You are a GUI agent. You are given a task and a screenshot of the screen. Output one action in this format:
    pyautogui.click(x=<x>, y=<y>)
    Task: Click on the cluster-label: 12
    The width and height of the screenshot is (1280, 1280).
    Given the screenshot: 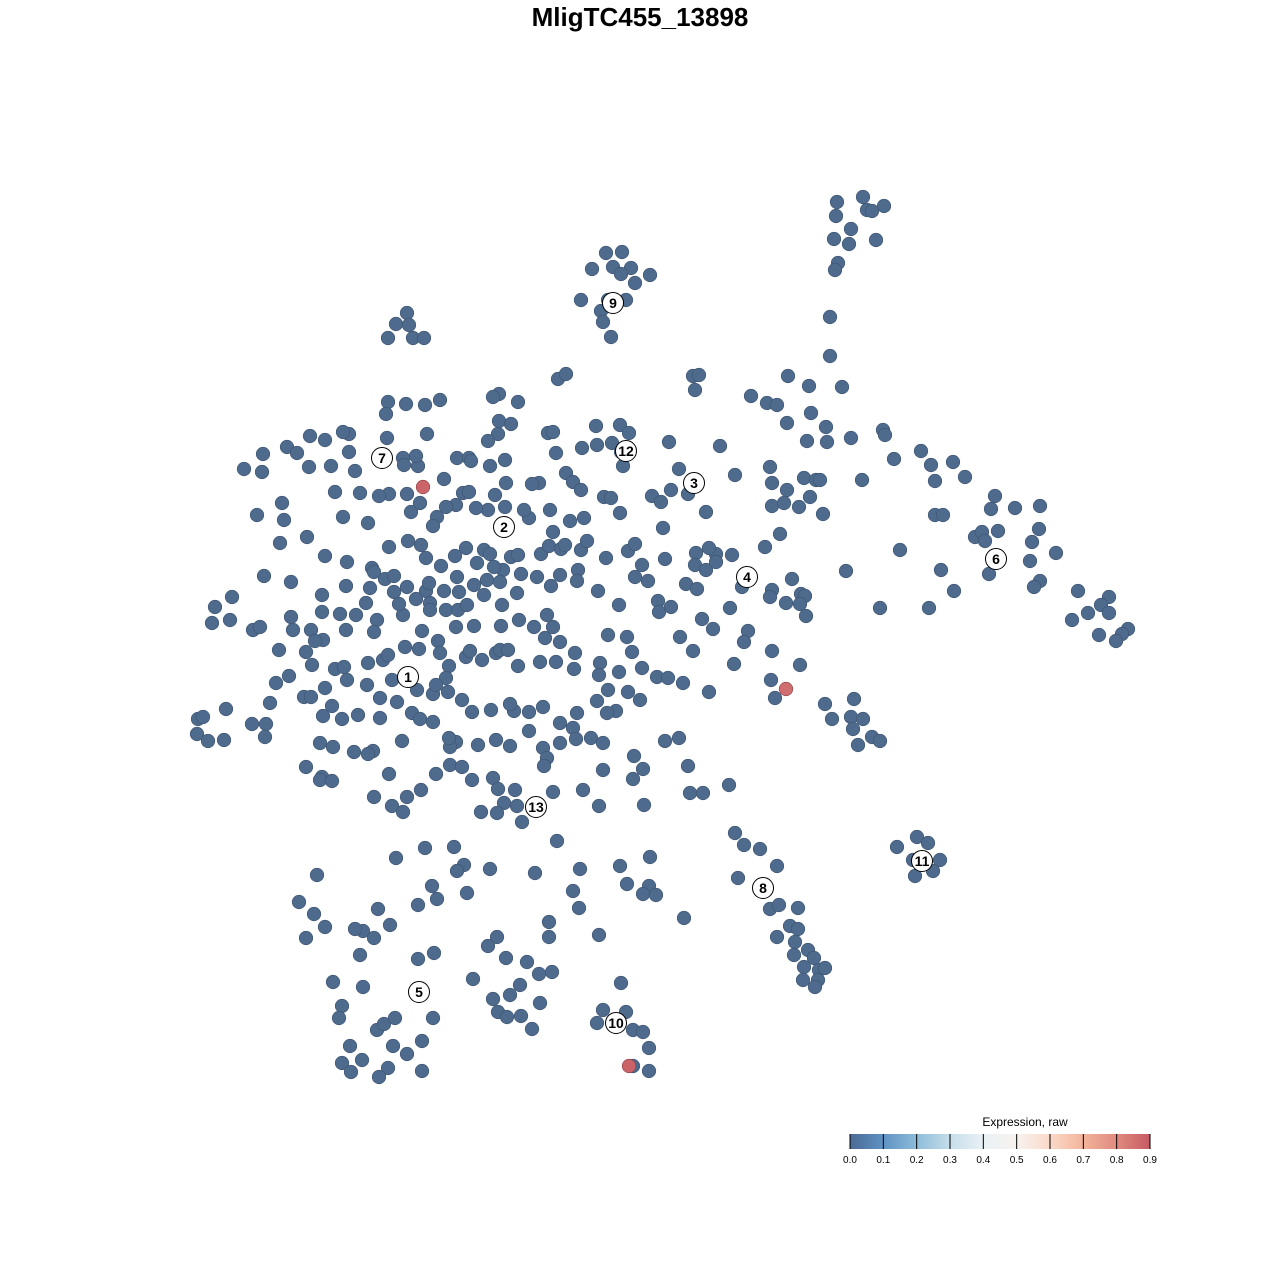 What is the action you would take?
    pyautogui.click(x=626, y=451)
    